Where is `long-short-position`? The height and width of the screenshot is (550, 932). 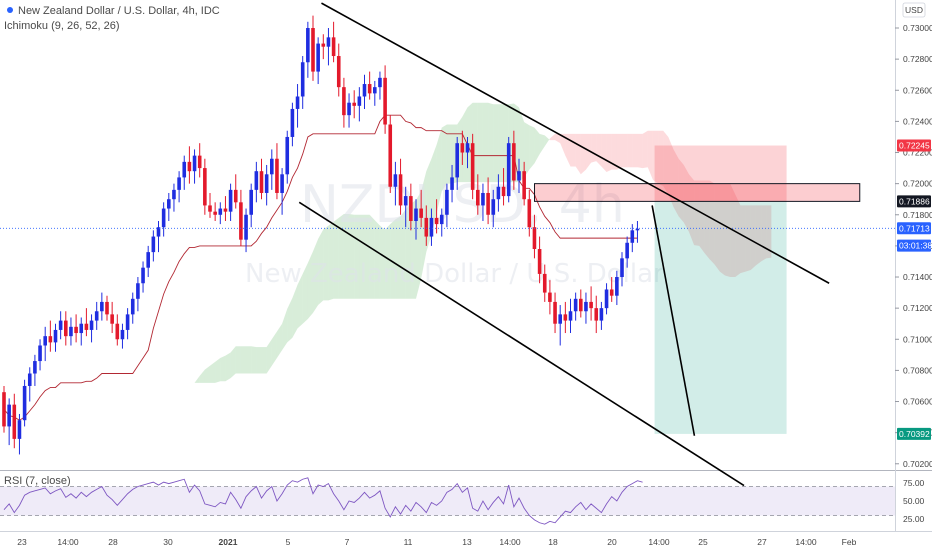 long-short-position is located at coordinates (720, 289).